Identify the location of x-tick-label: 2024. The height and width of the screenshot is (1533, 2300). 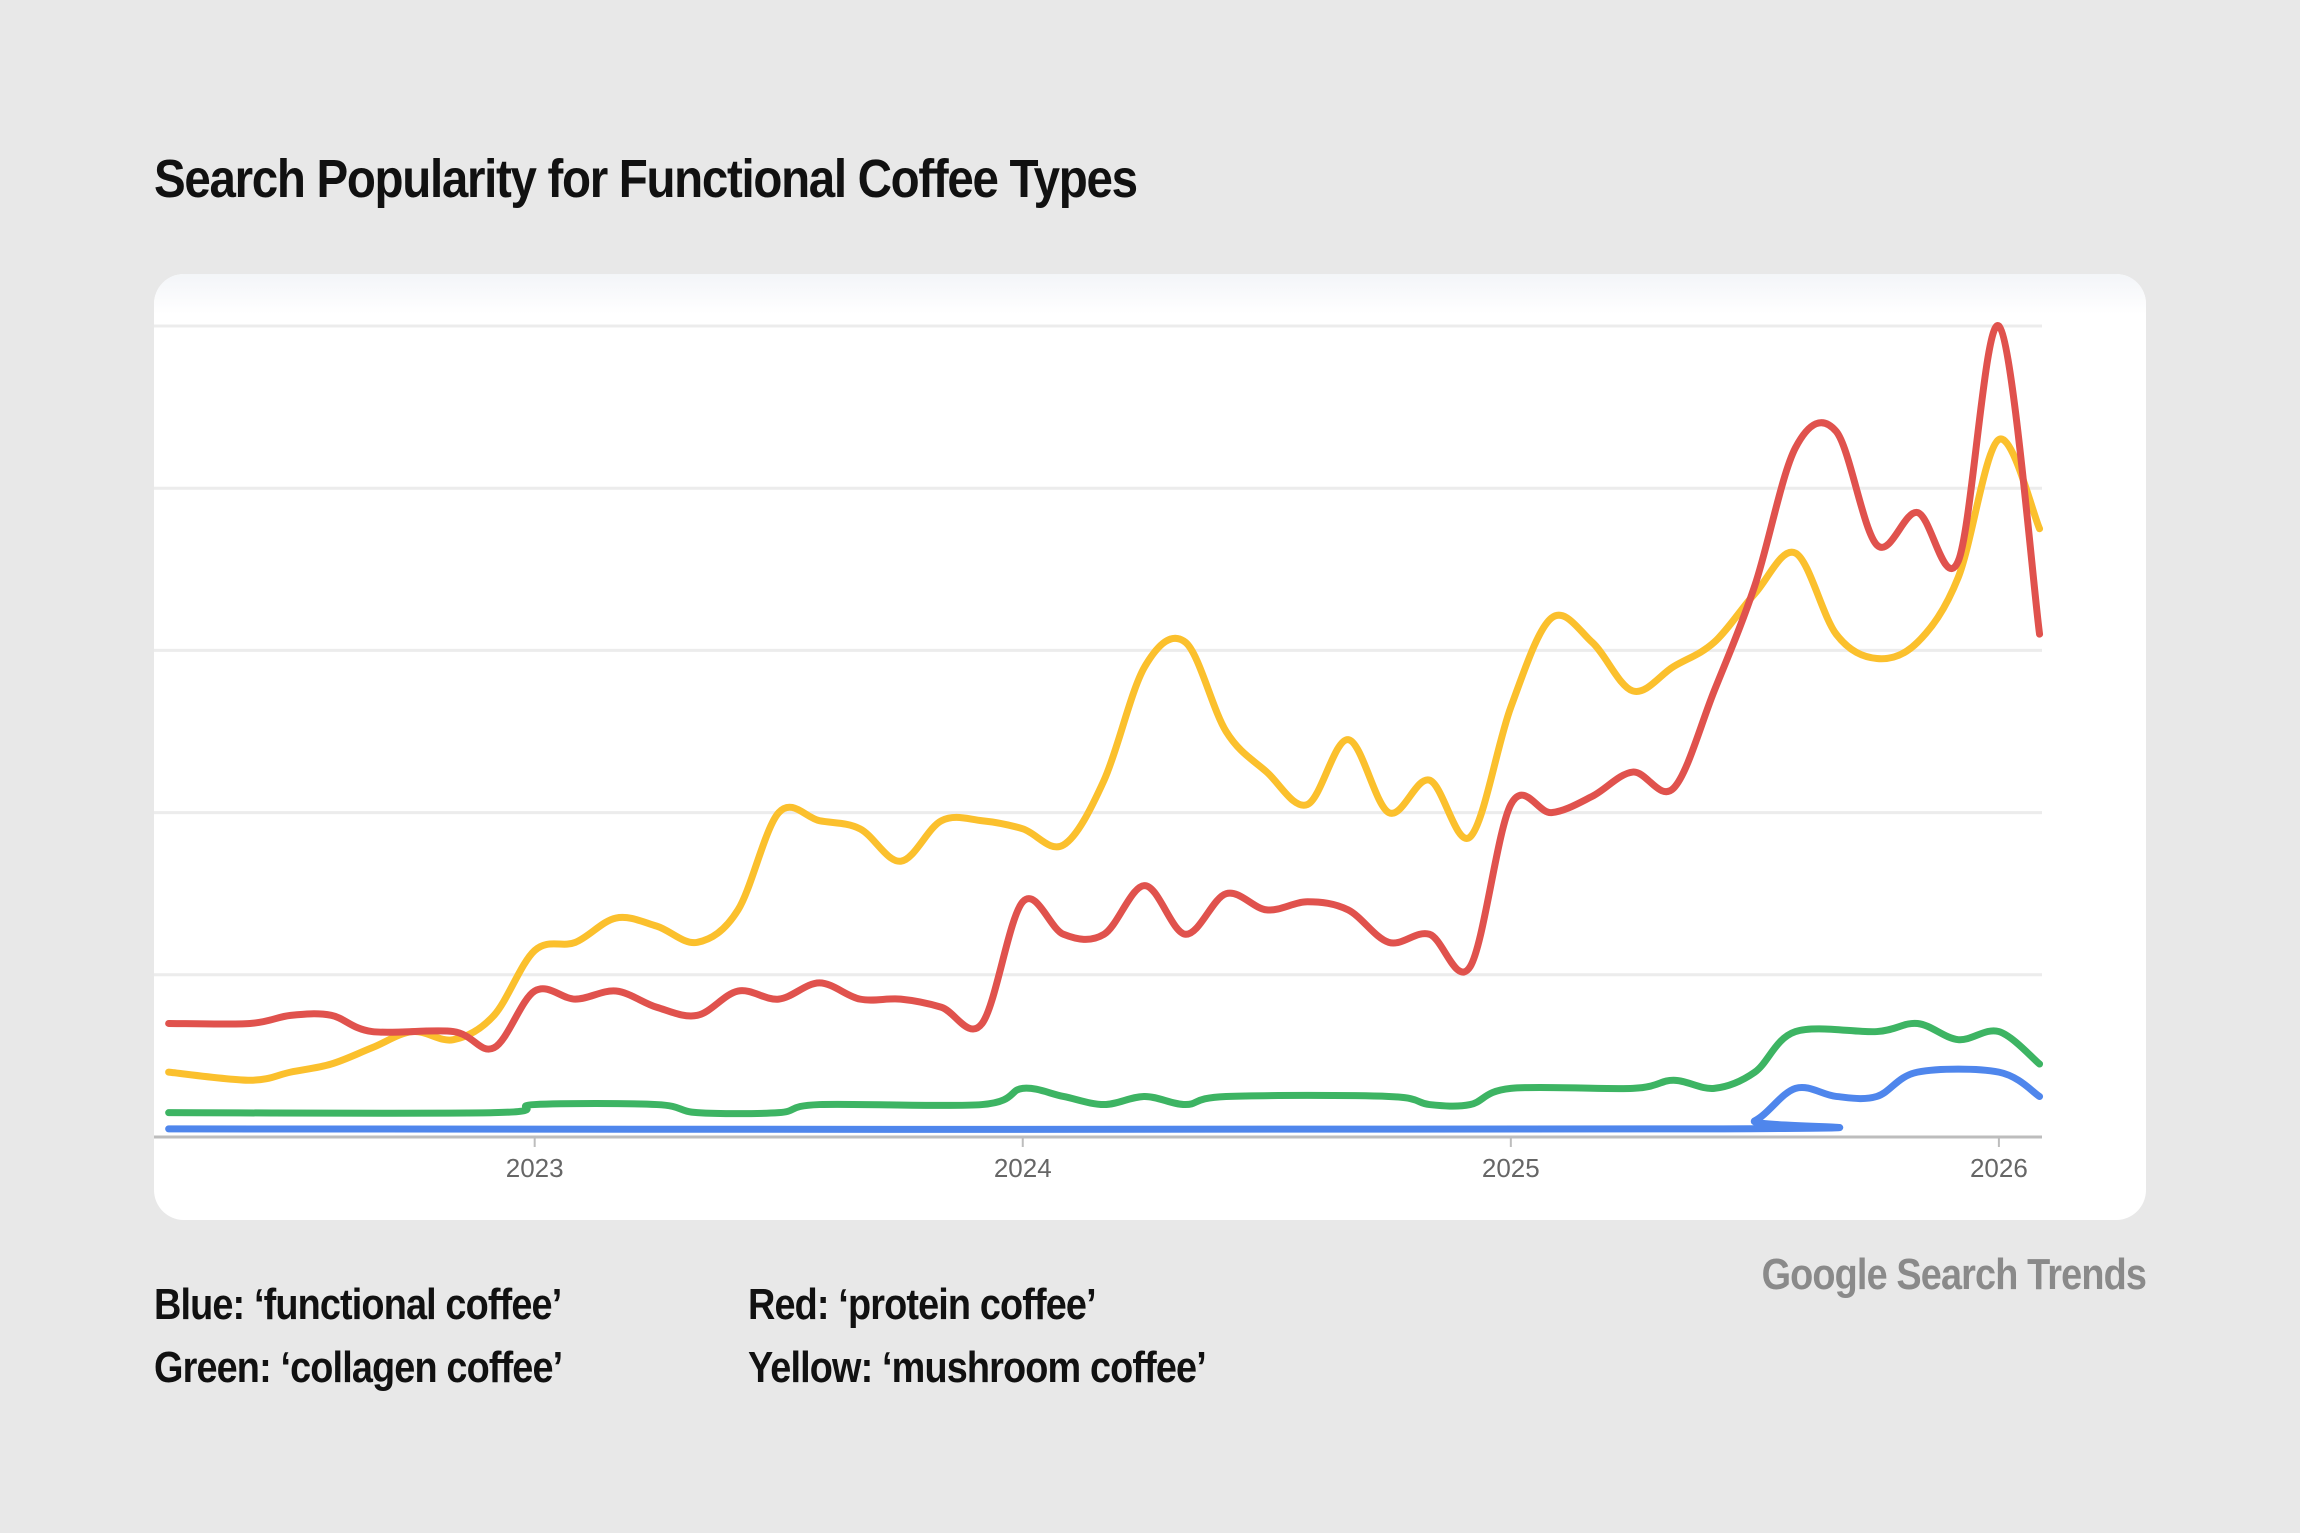
(1023, 1168).